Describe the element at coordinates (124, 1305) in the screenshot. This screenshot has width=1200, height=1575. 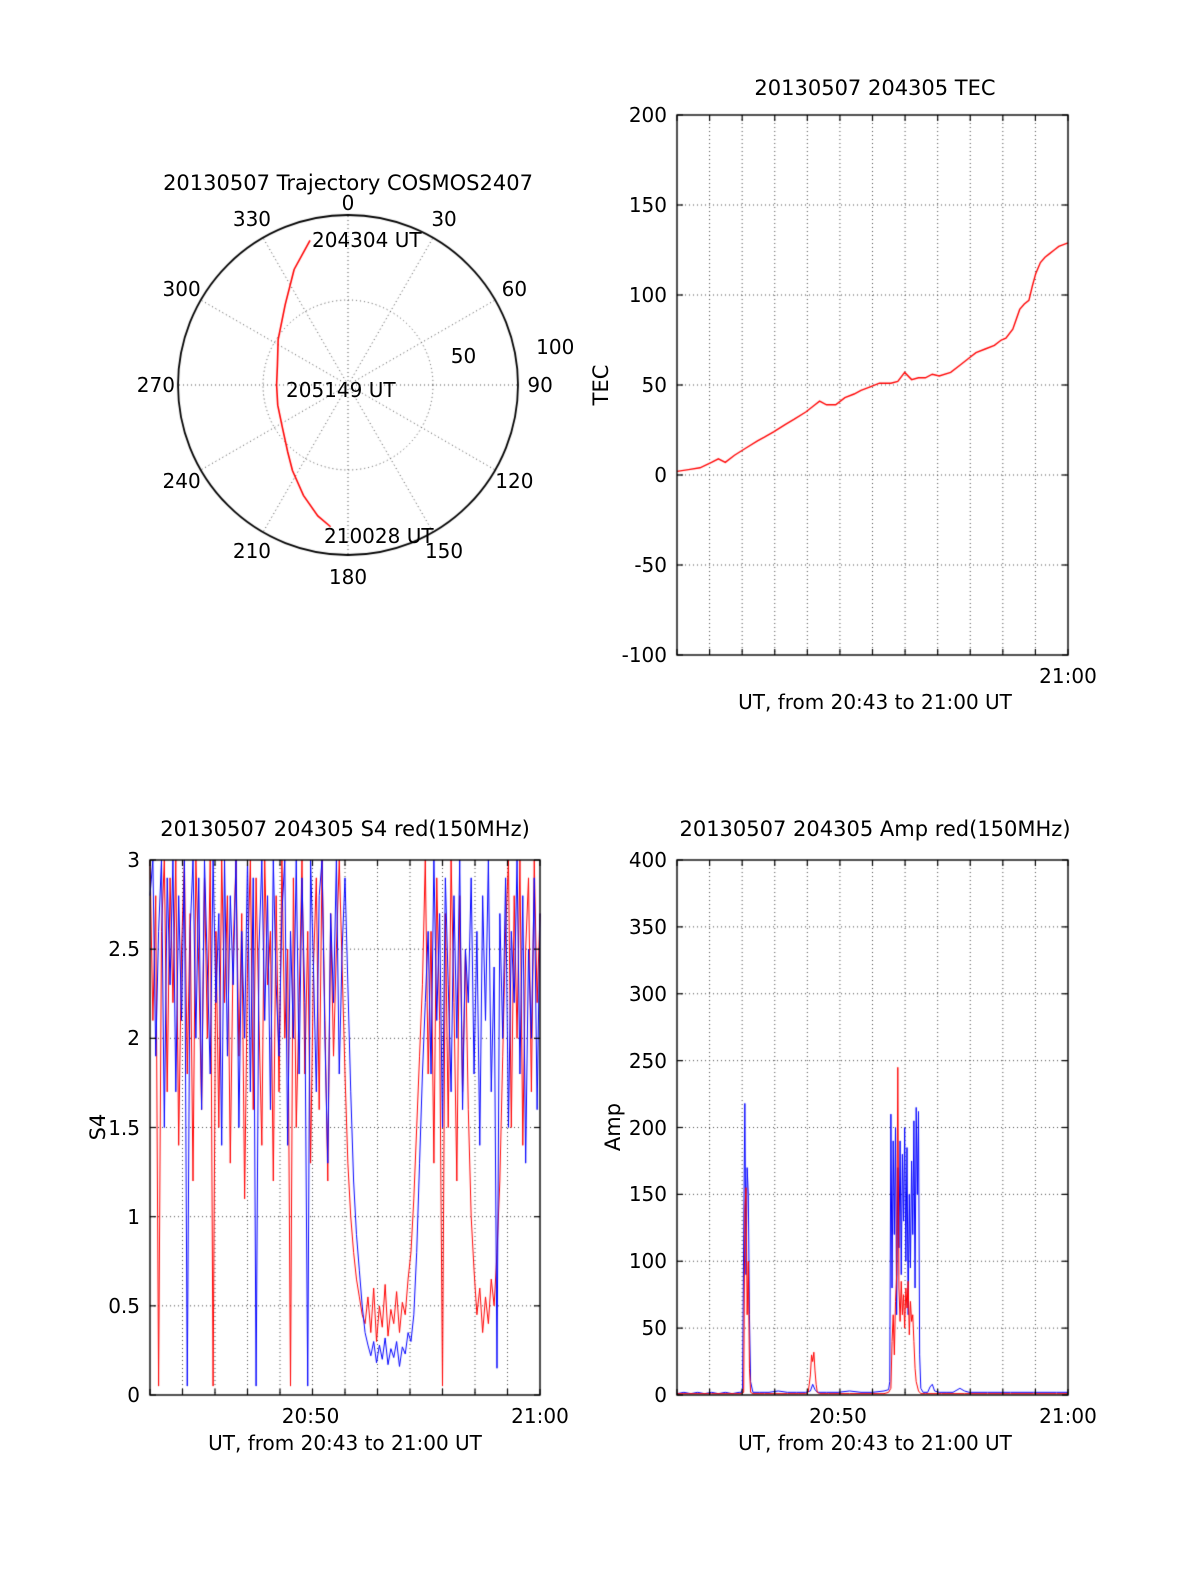
I see `s4-ytick-label: 0.5` at that location.